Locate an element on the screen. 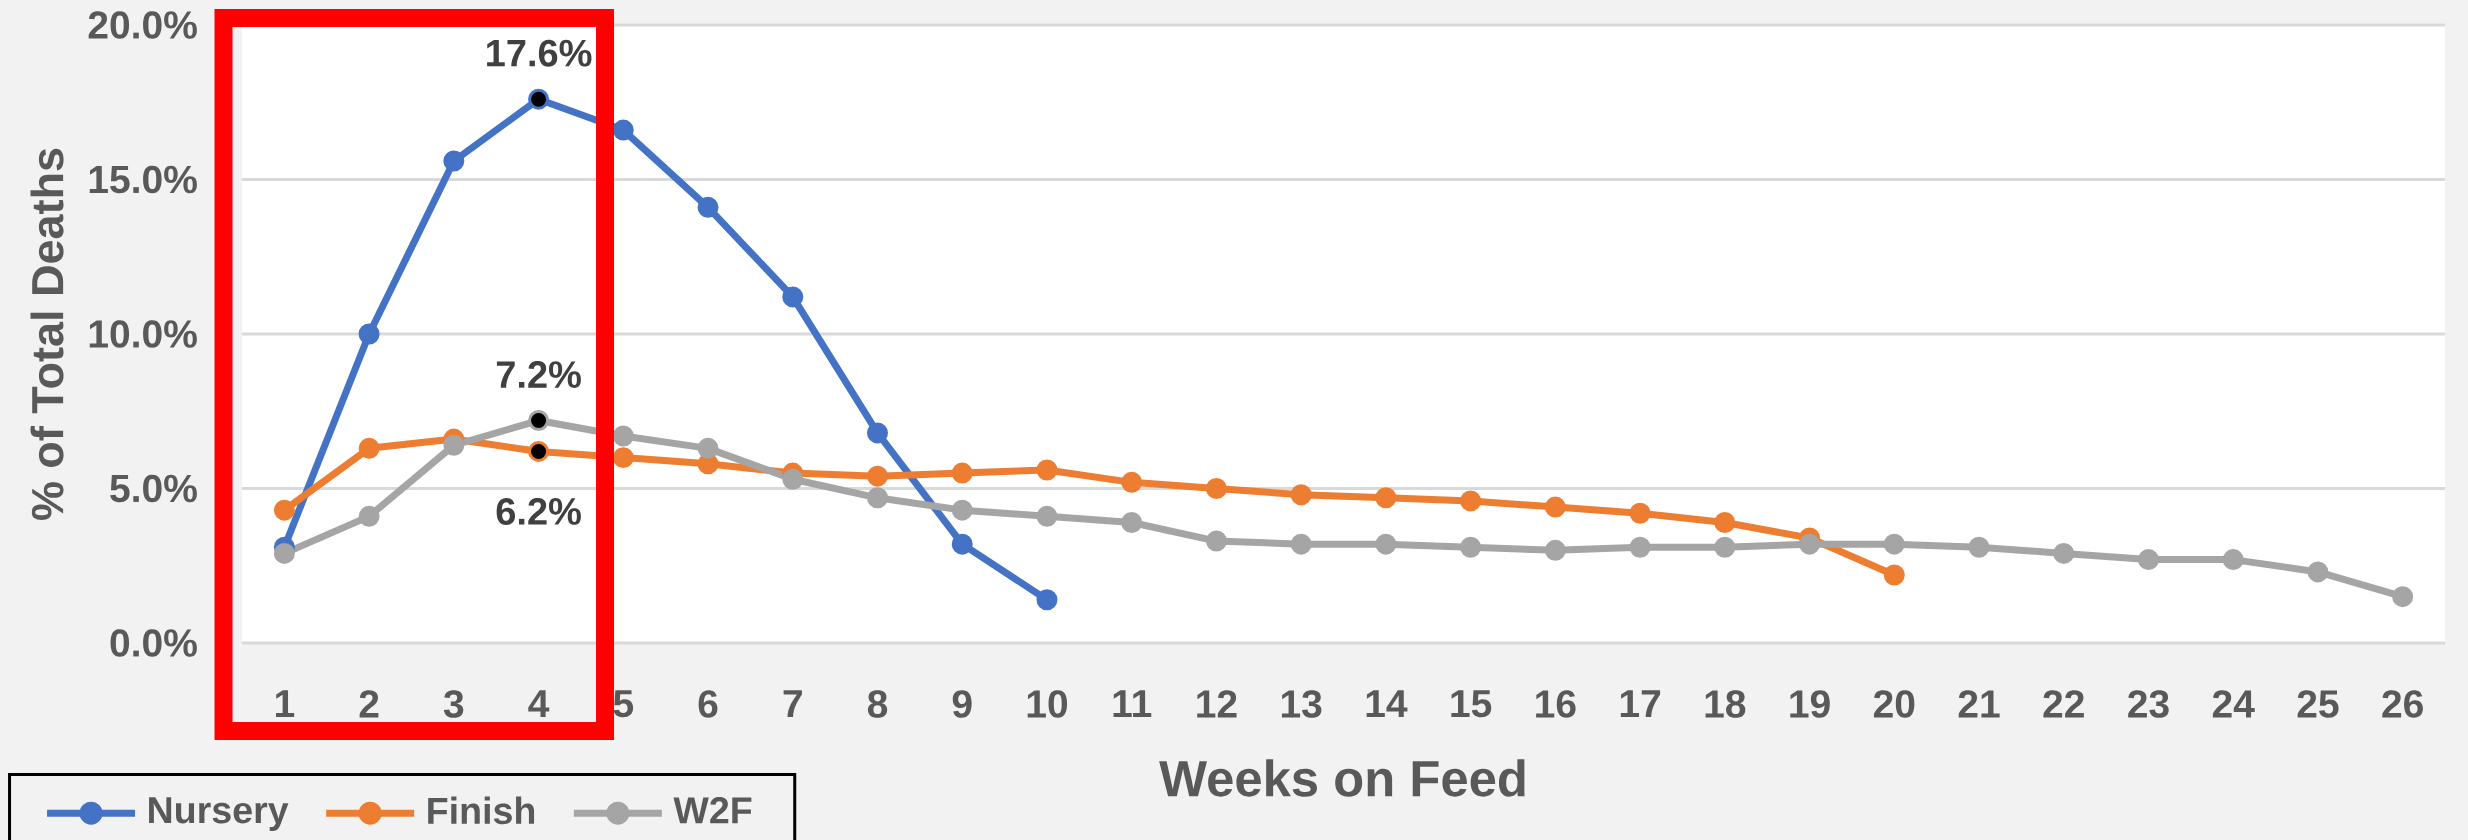 The height and width of the screenshot is (840, 2468). x-tick-label: 21 is located at coordinates (1979, 704).